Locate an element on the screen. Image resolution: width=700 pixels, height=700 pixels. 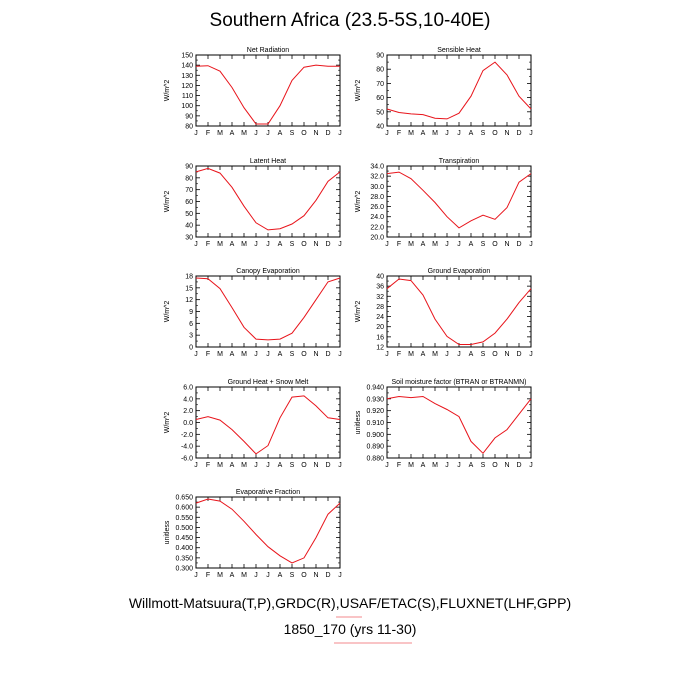
y-tick-label: 18 is located at coordinates (189, 277).